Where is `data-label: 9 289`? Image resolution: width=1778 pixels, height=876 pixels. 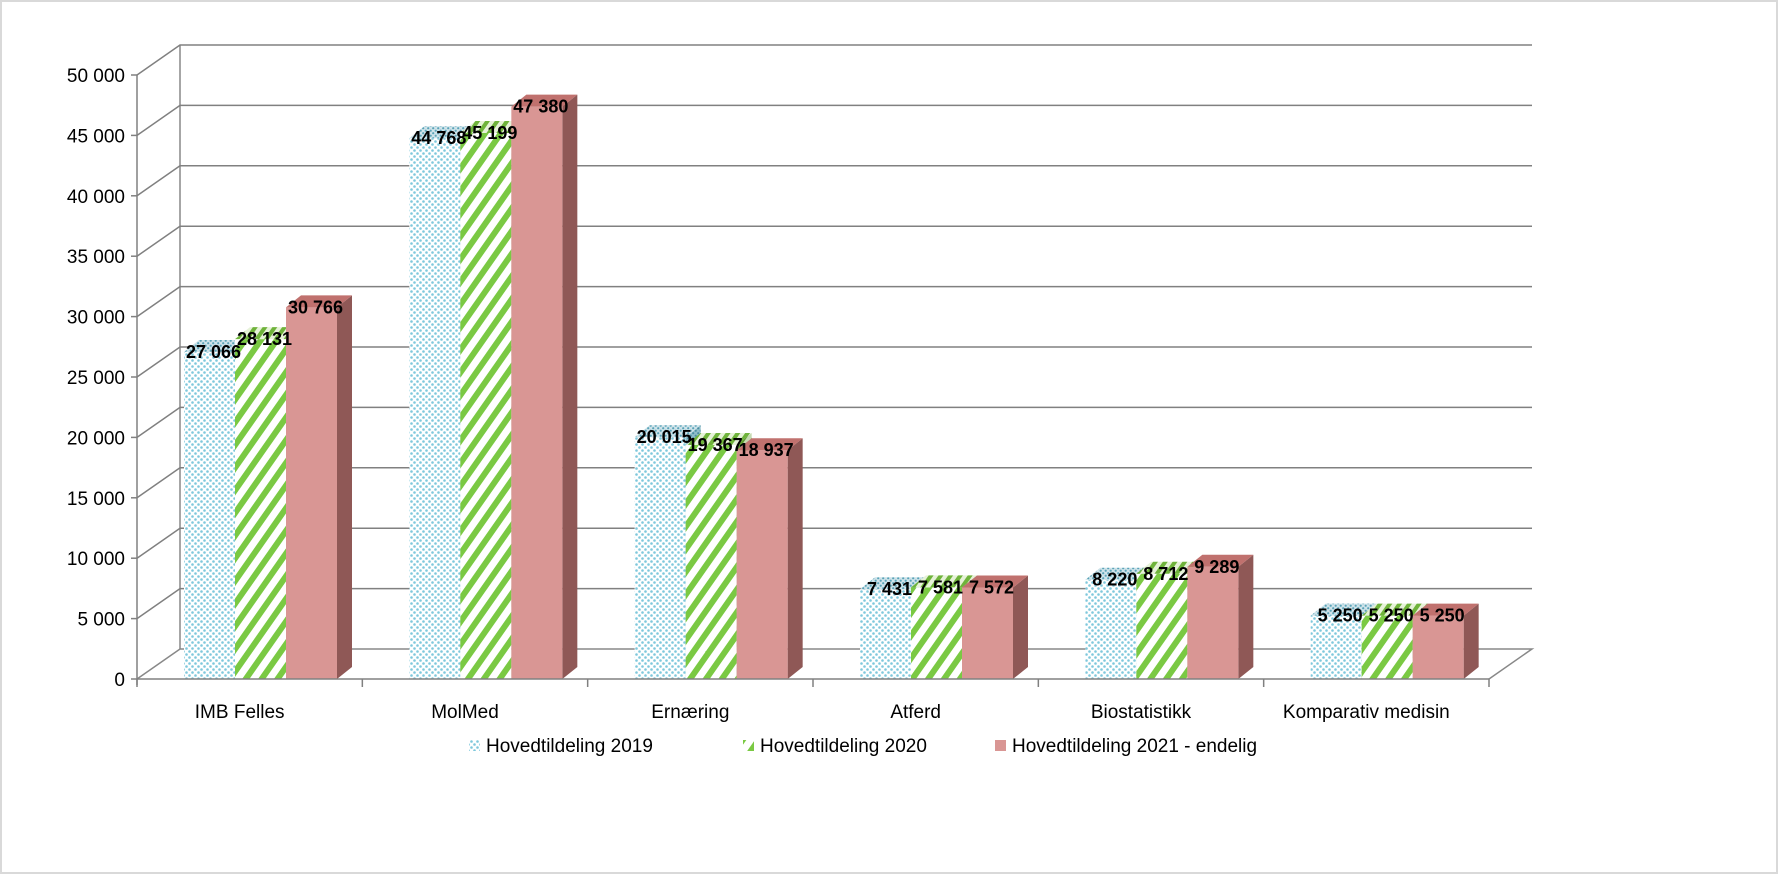 data-label: 9 289 is located at coordinates (1216, 567).